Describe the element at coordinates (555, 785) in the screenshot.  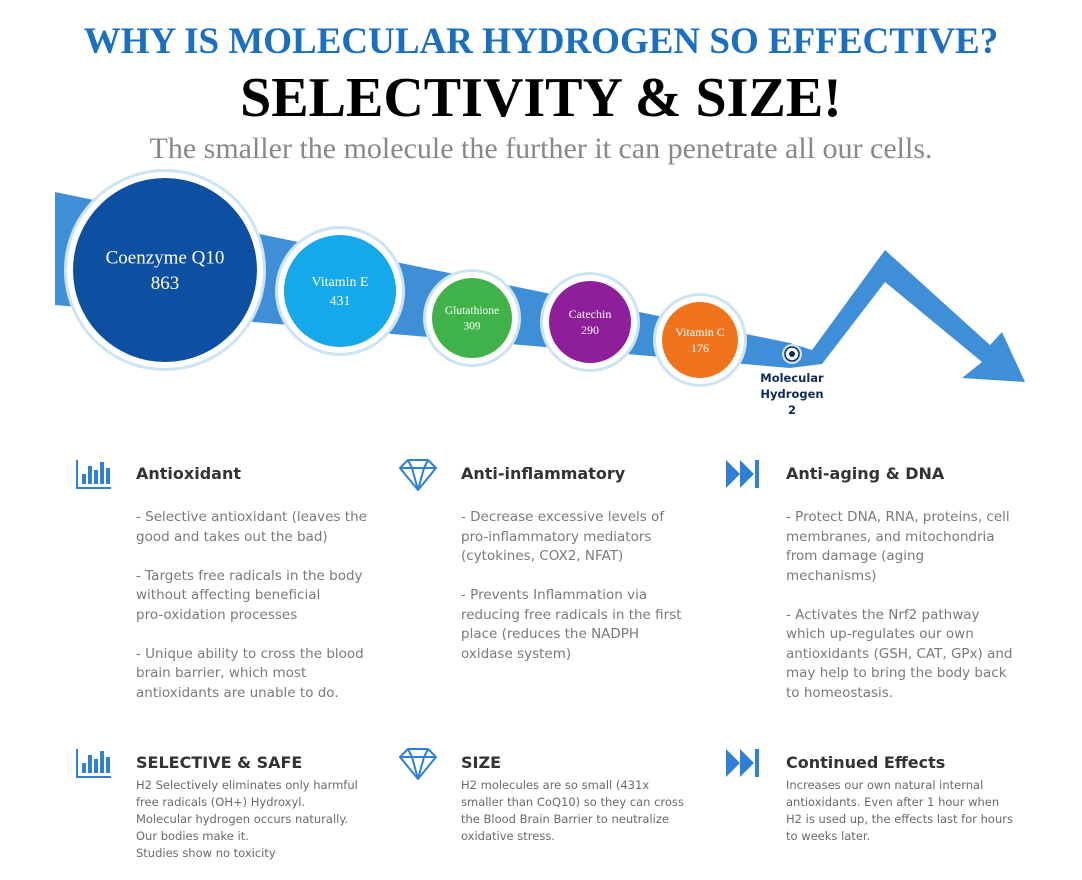
I see `text-line: H2 molecules are so small (431x` at that location.